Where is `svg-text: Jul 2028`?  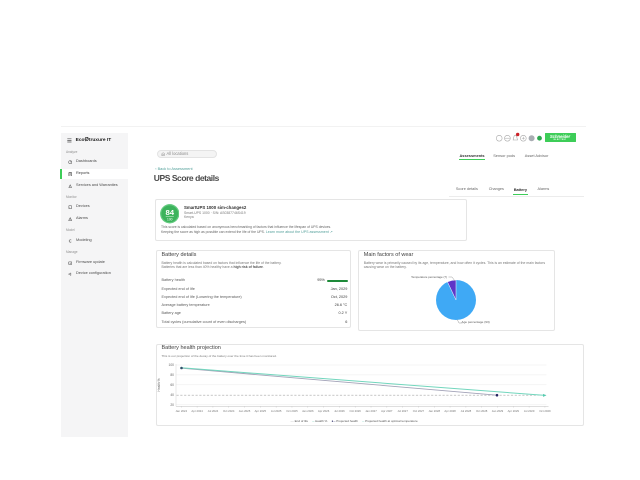 svg-text: Jul 2028 is located at coordinates (465, 411).